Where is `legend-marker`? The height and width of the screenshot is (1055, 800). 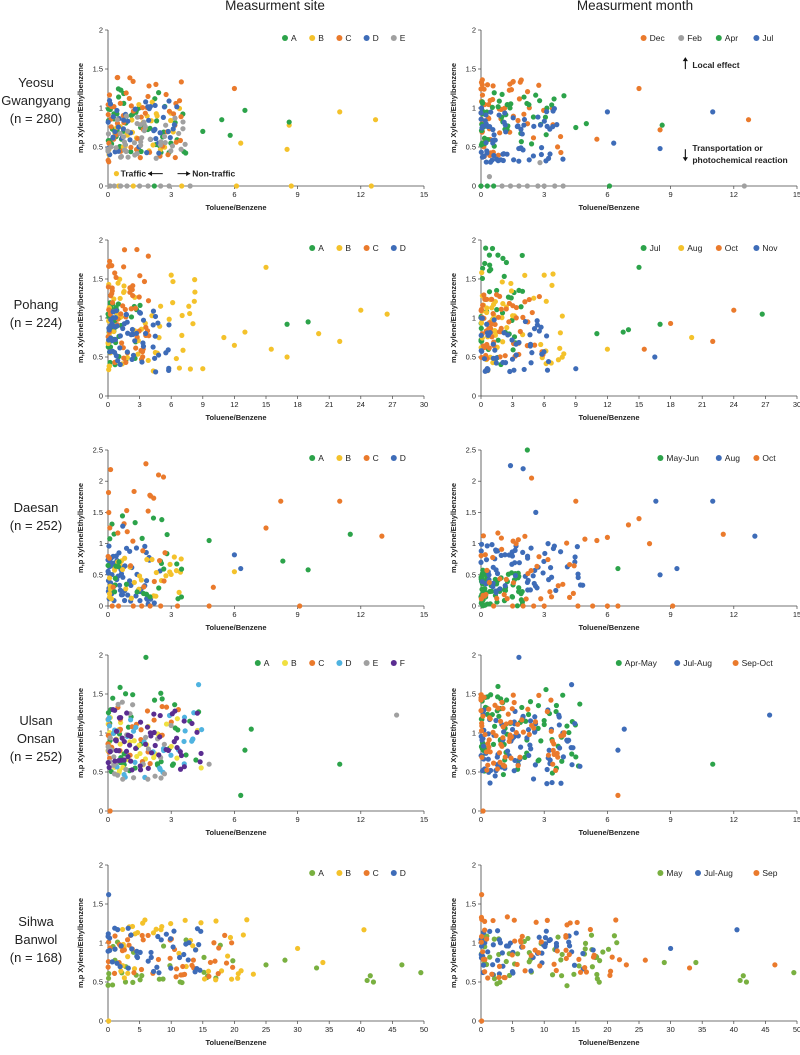 legend-marker is located at coordinates (285, 38).